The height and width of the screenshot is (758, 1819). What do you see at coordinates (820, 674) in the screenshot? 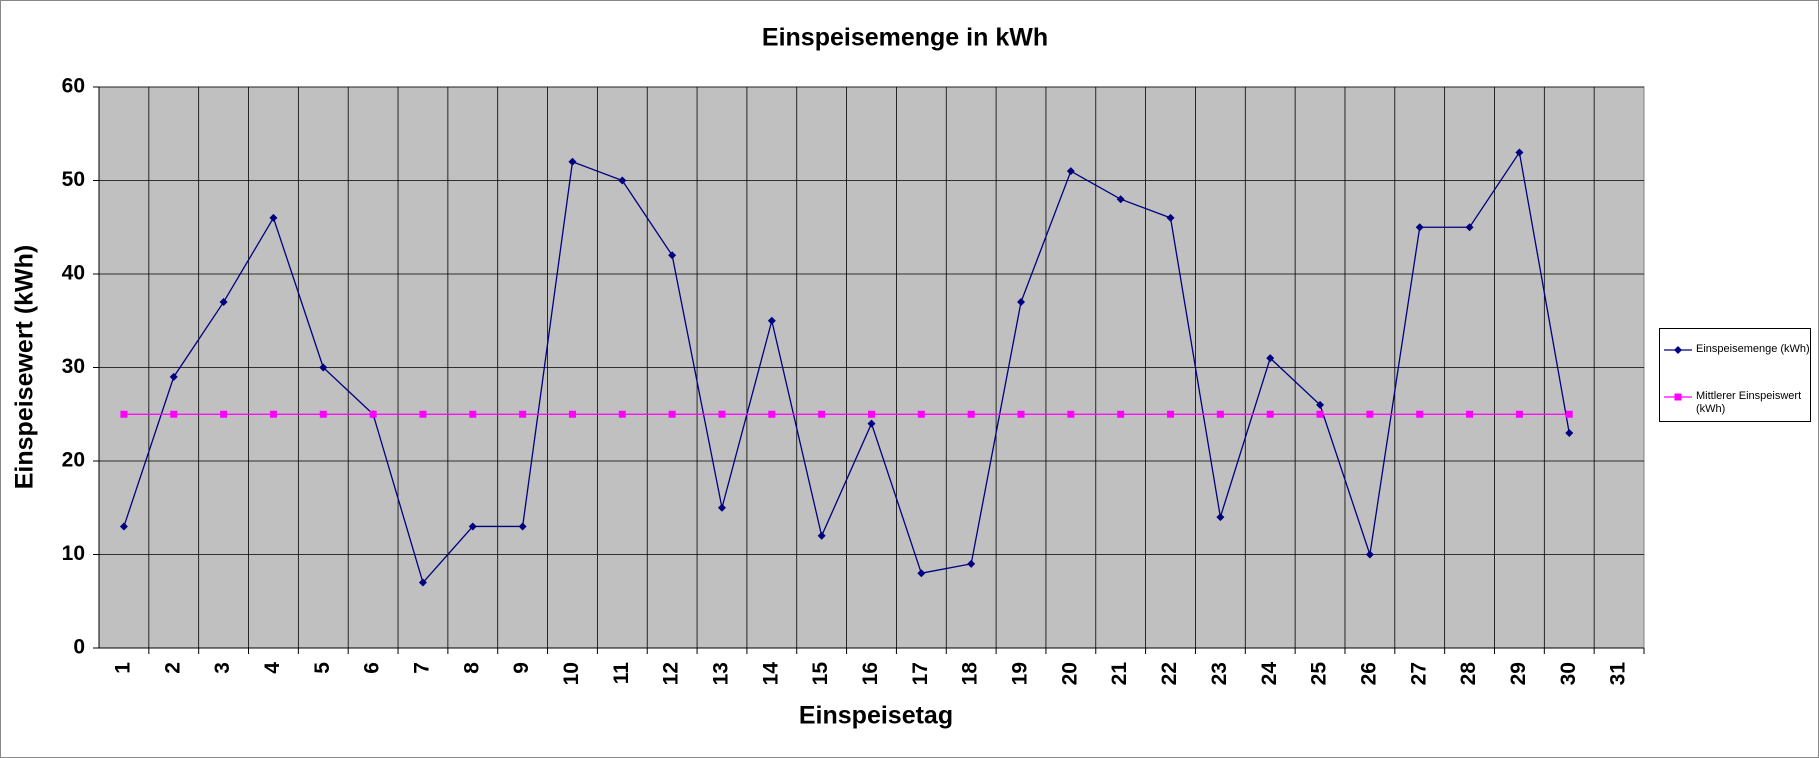
I see `x-tick-label: 15` at bounding box center [820, 674].